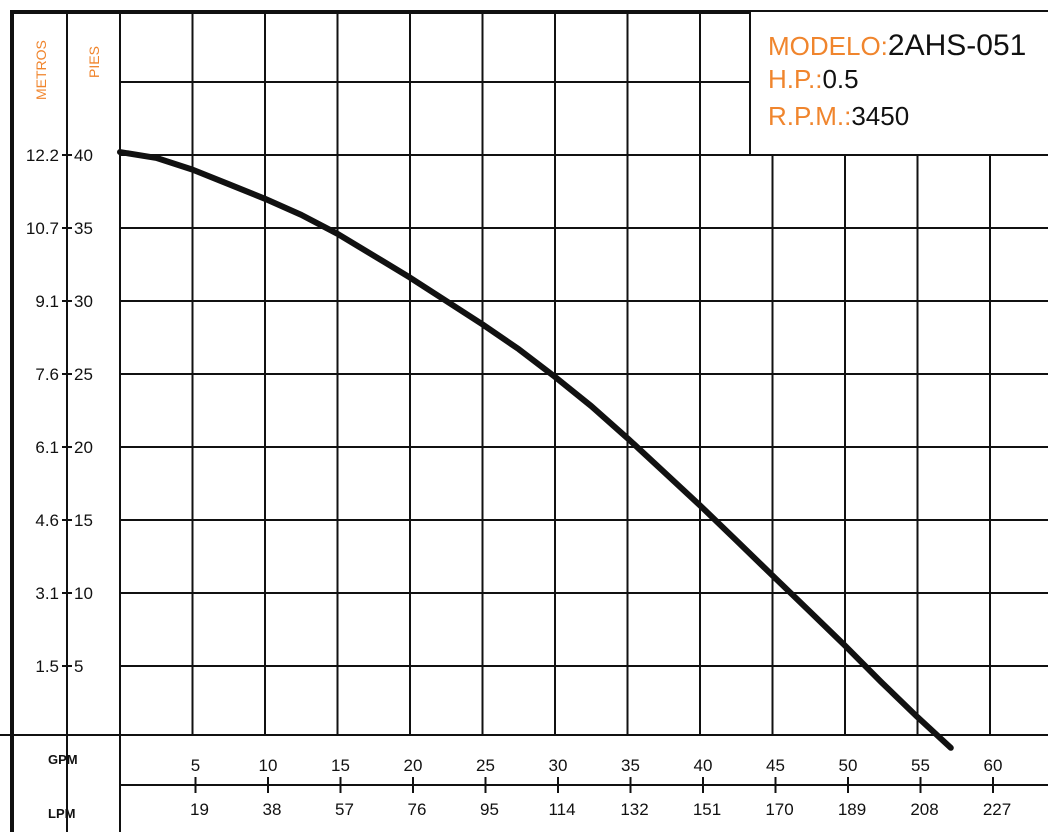 The width and height of the screenshot is (1048, 832). Describe the element at coordinates (41, 70) in the screenshot. I see `y-axis-title-metros: METROS` at that location.